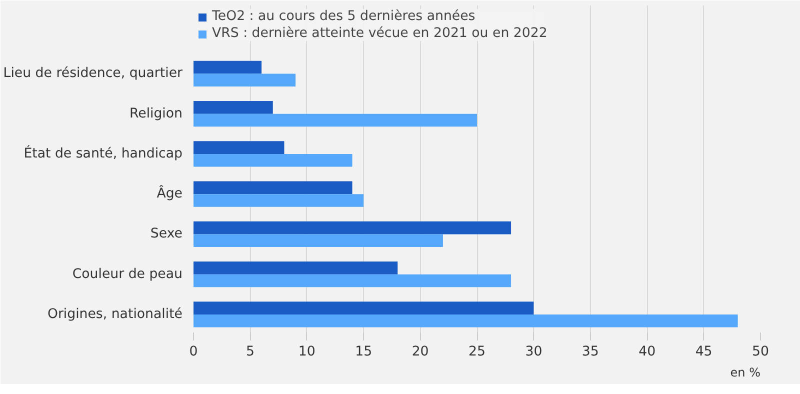  What do you see at coordinates (166, 234) in the screenshot?
I see `y-tick-label: Sexe` at bounding box center [166, 234].